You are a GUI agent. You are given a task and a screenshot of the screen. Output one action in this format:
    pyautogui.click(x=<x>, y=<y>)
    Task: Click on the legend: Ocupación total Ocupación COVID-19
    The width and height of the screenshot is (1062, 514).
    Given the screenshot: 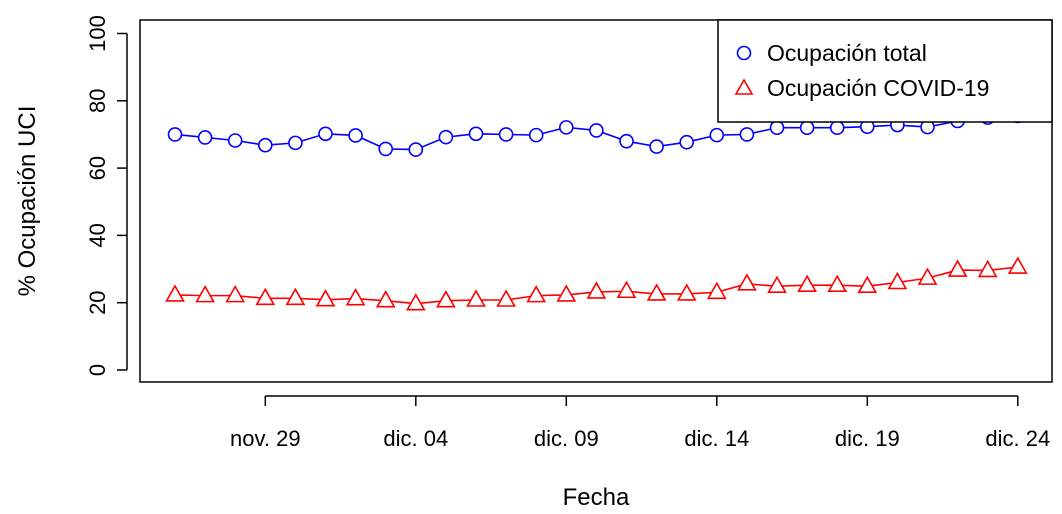 What is the action you would take?
    pyautogui.click(x=885, y=71)
    